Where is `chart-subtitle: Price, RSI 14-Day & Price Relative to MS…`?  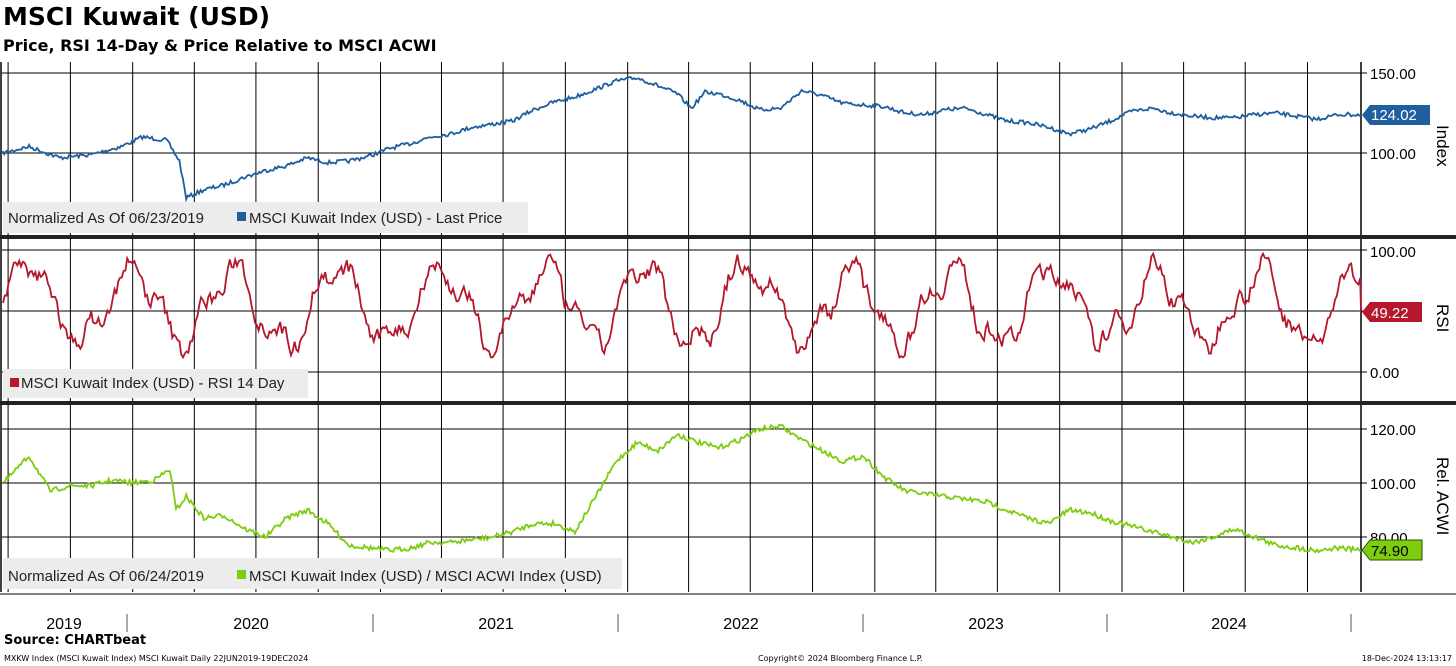
chart-subtitle: Price, RSI 14-Day & Price Relative to MS… is located at coordinates (220, 45).